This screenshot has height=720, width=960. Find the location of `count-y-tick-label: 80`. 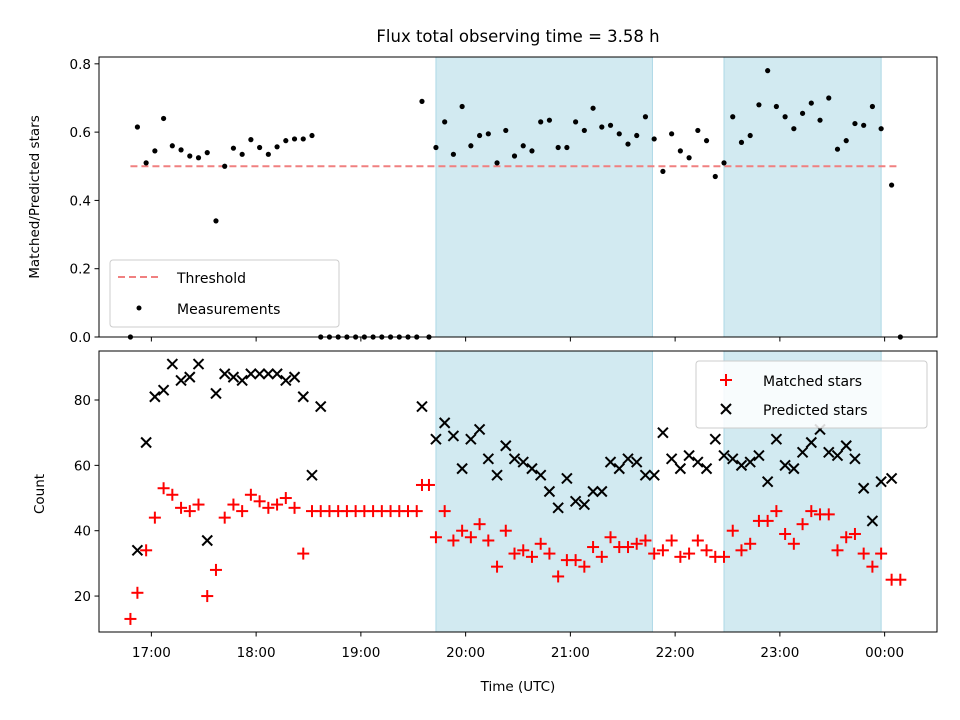

count-y-tick-label: 80 is located at coordinates (82, 401).